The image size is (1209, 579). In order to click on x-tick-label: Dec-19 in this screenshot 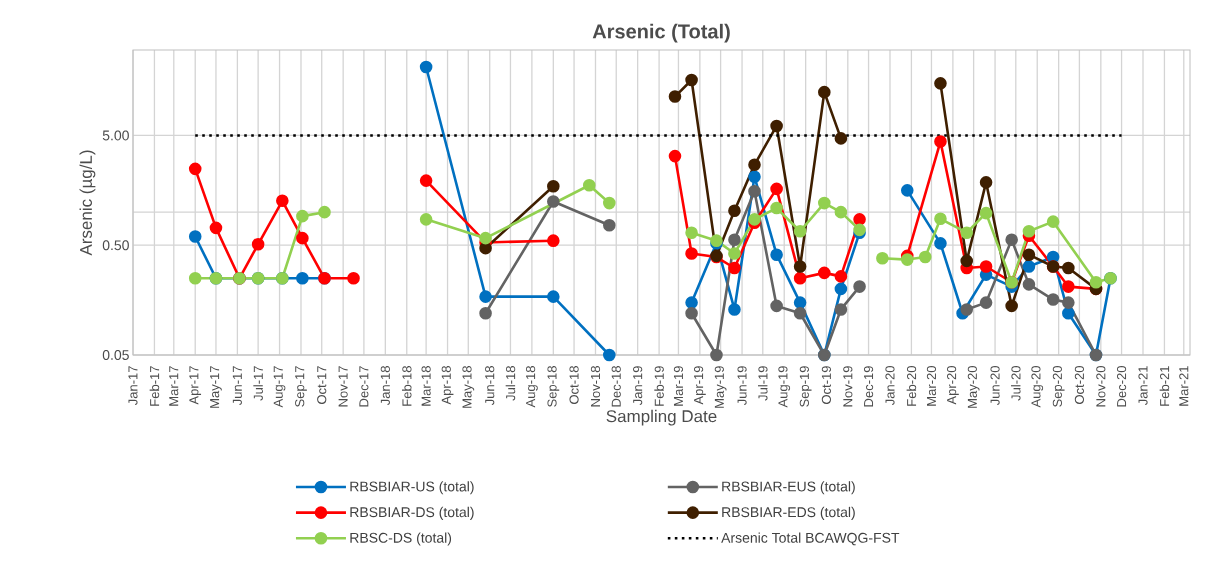, I will do `click(868, 386)`.